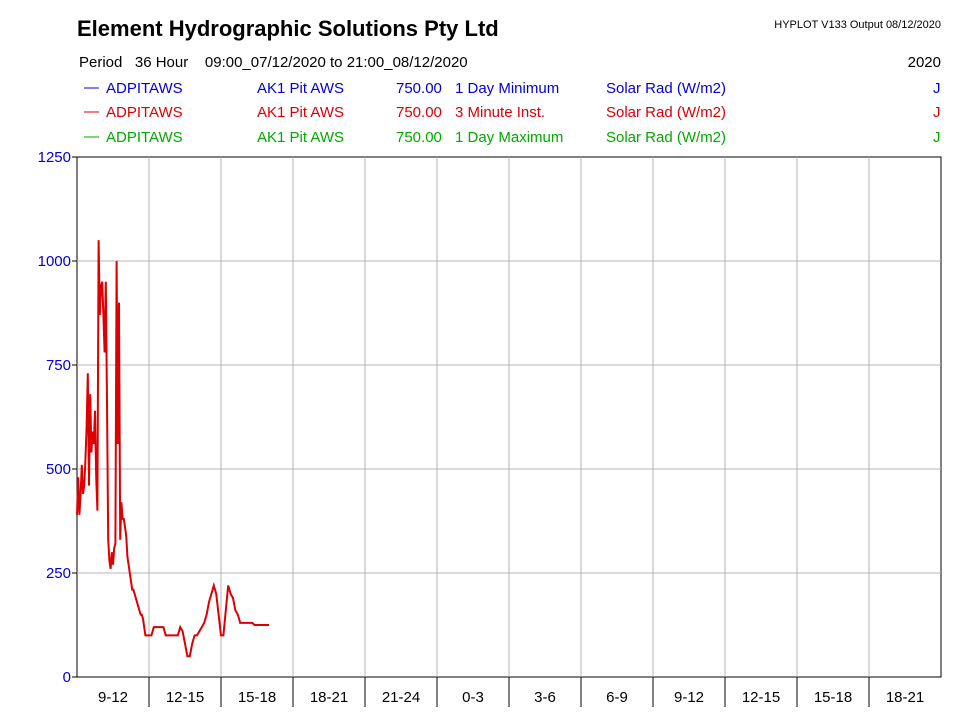  I want to click on x-tick-label: 0-3, so click(473, 697).